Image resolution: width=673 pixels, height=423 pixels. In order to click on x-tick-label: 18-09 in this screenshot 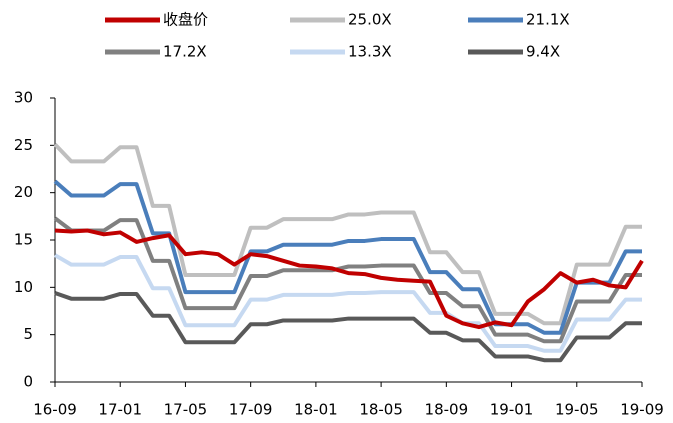, I will do `click(447, 410)`.